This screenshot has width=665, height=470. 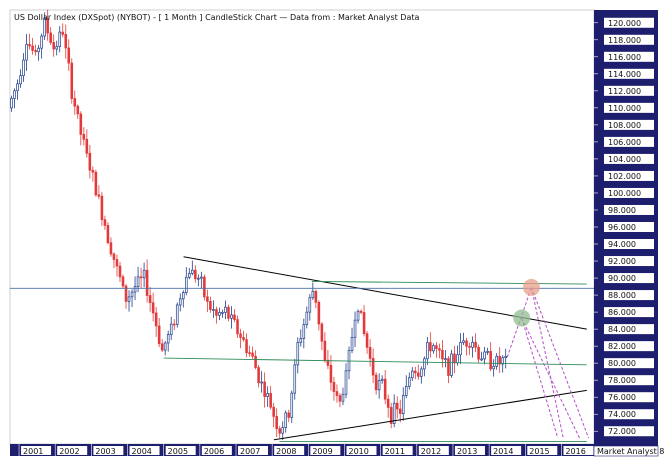 What do you see at coordinates (624, 159) in the screenshot?
I see `y-tick-label: 104.000` at bounding box center [624, 159].